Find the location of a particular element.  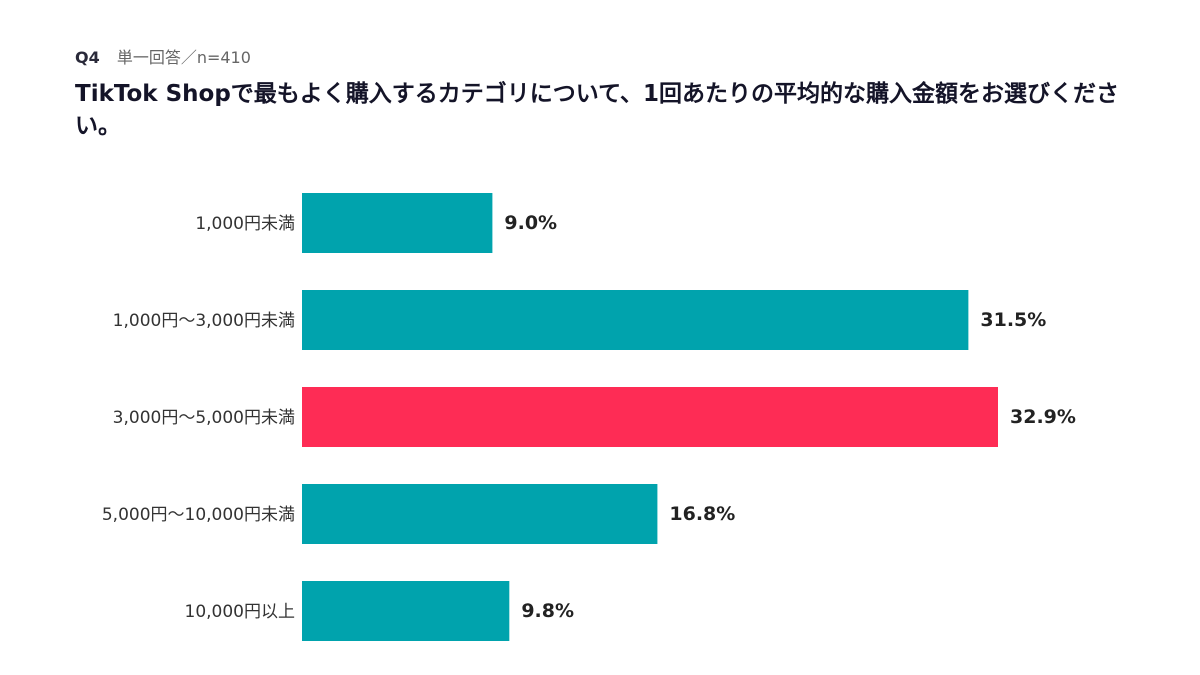

question-header: Q4 単一回答／n=410 is located at coordinates (163, 56).